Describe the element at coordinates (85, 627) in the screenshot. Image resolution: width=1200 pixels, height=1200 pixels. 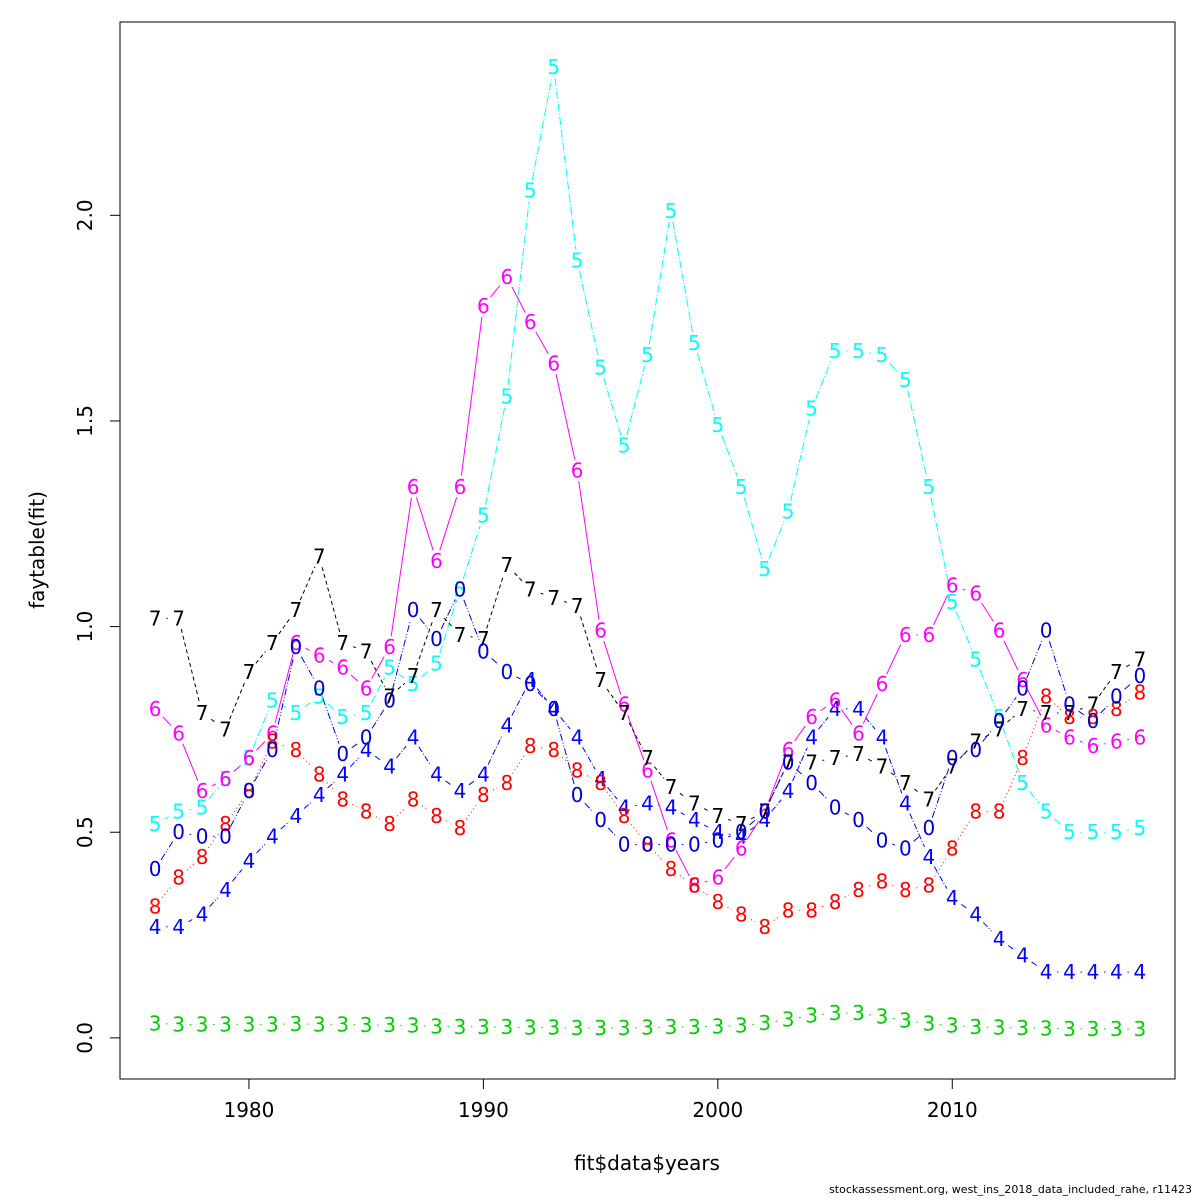
I see `y-tick-label: 1.0` at that location.